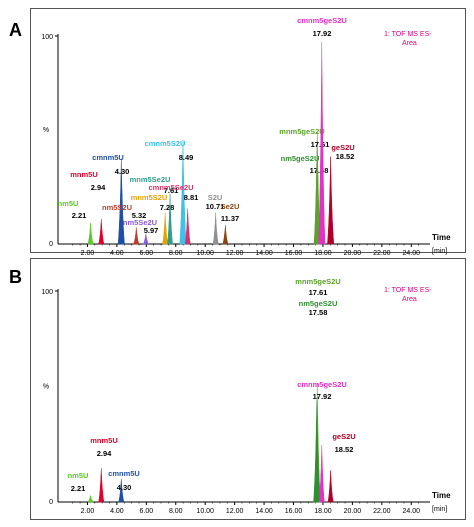 The image size is (474, 527). Describe the element at coordinates (230, 218) in the screenshot. I see `peak-rt-label: 11.37` at that location.